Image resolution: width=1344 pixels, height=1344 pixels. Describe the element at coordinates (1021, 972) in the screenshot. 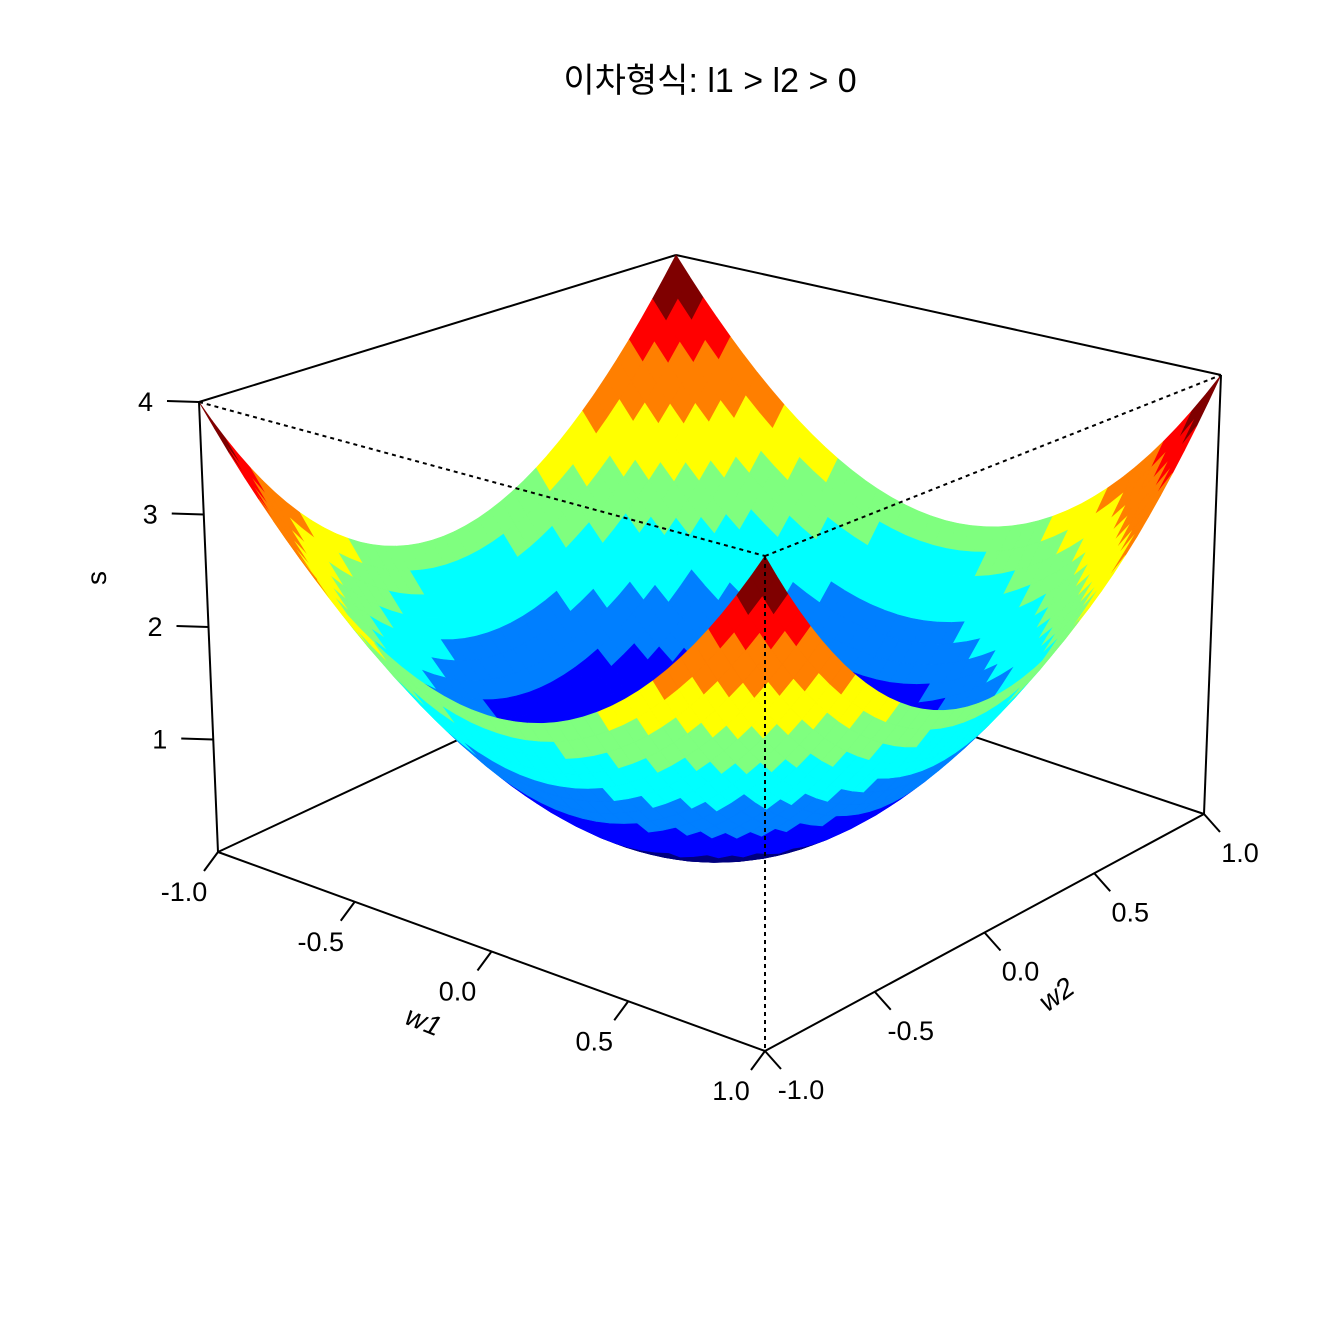

I see `y-tick-label: 0.0` at that location.